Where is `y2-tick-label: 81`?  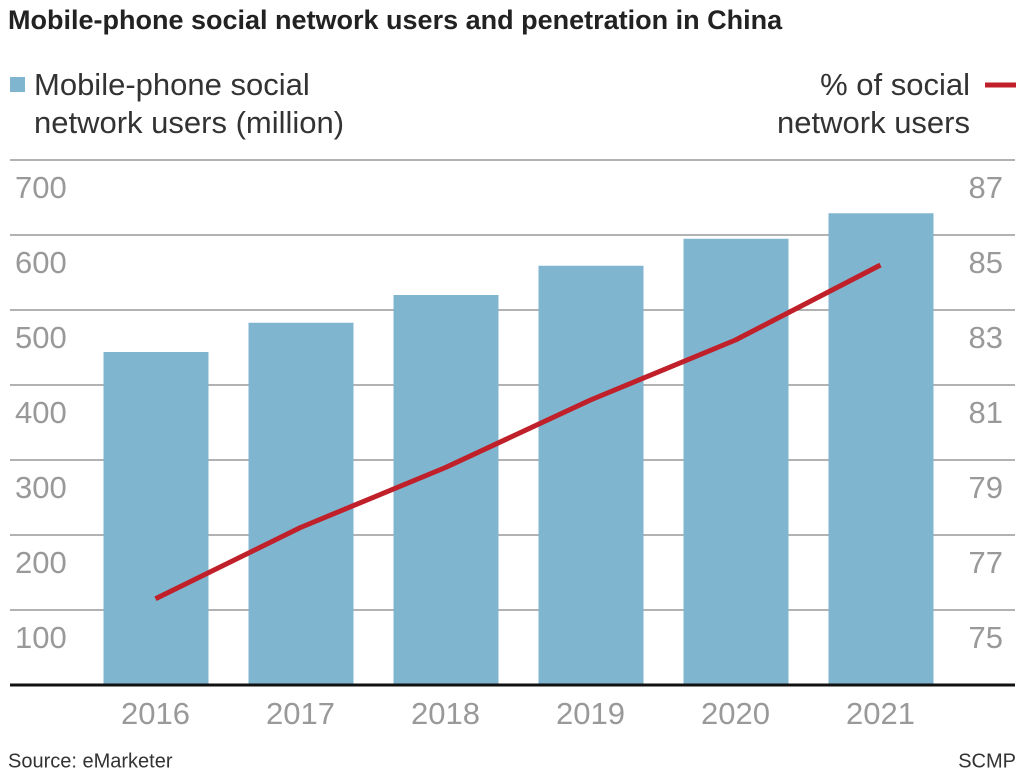 y2-tick-label: 81 is located at coordinates (986, 412).